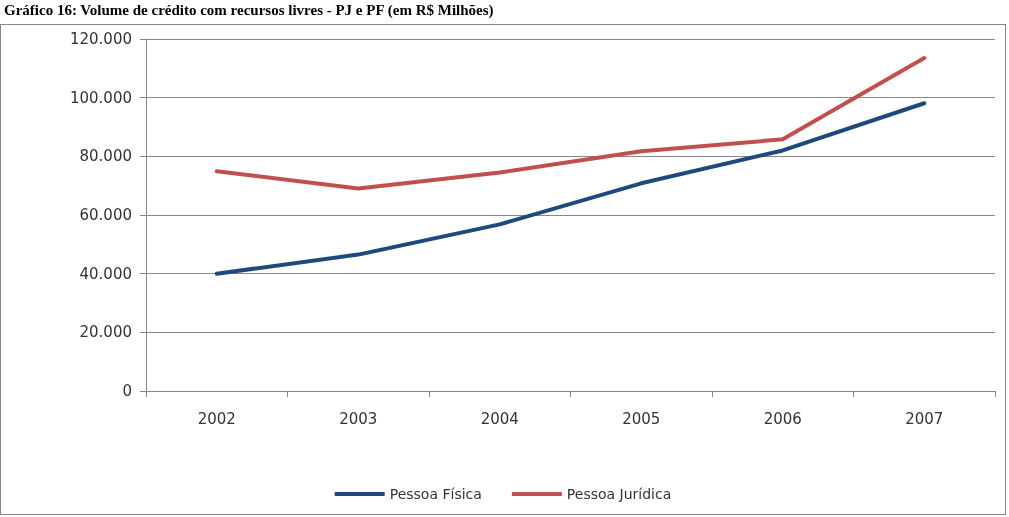  Describe the element at coordinates (782, 418) in the screenshot. I see `x-tick-label: 2006` at that location.